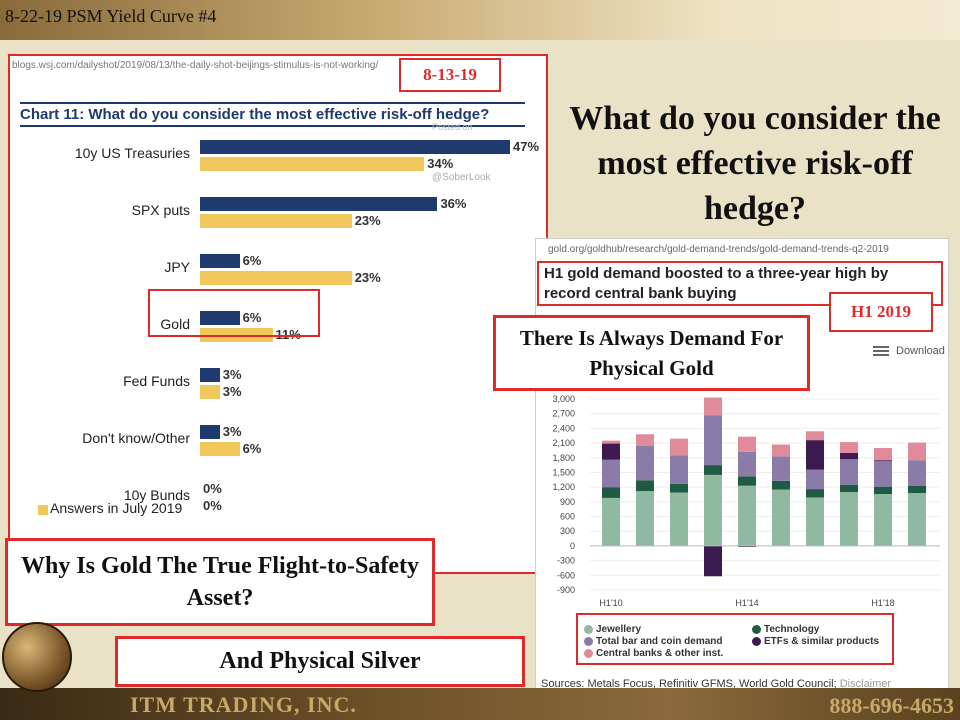  I want to click on phone-number: 888-696-4653, so click(891, 705).